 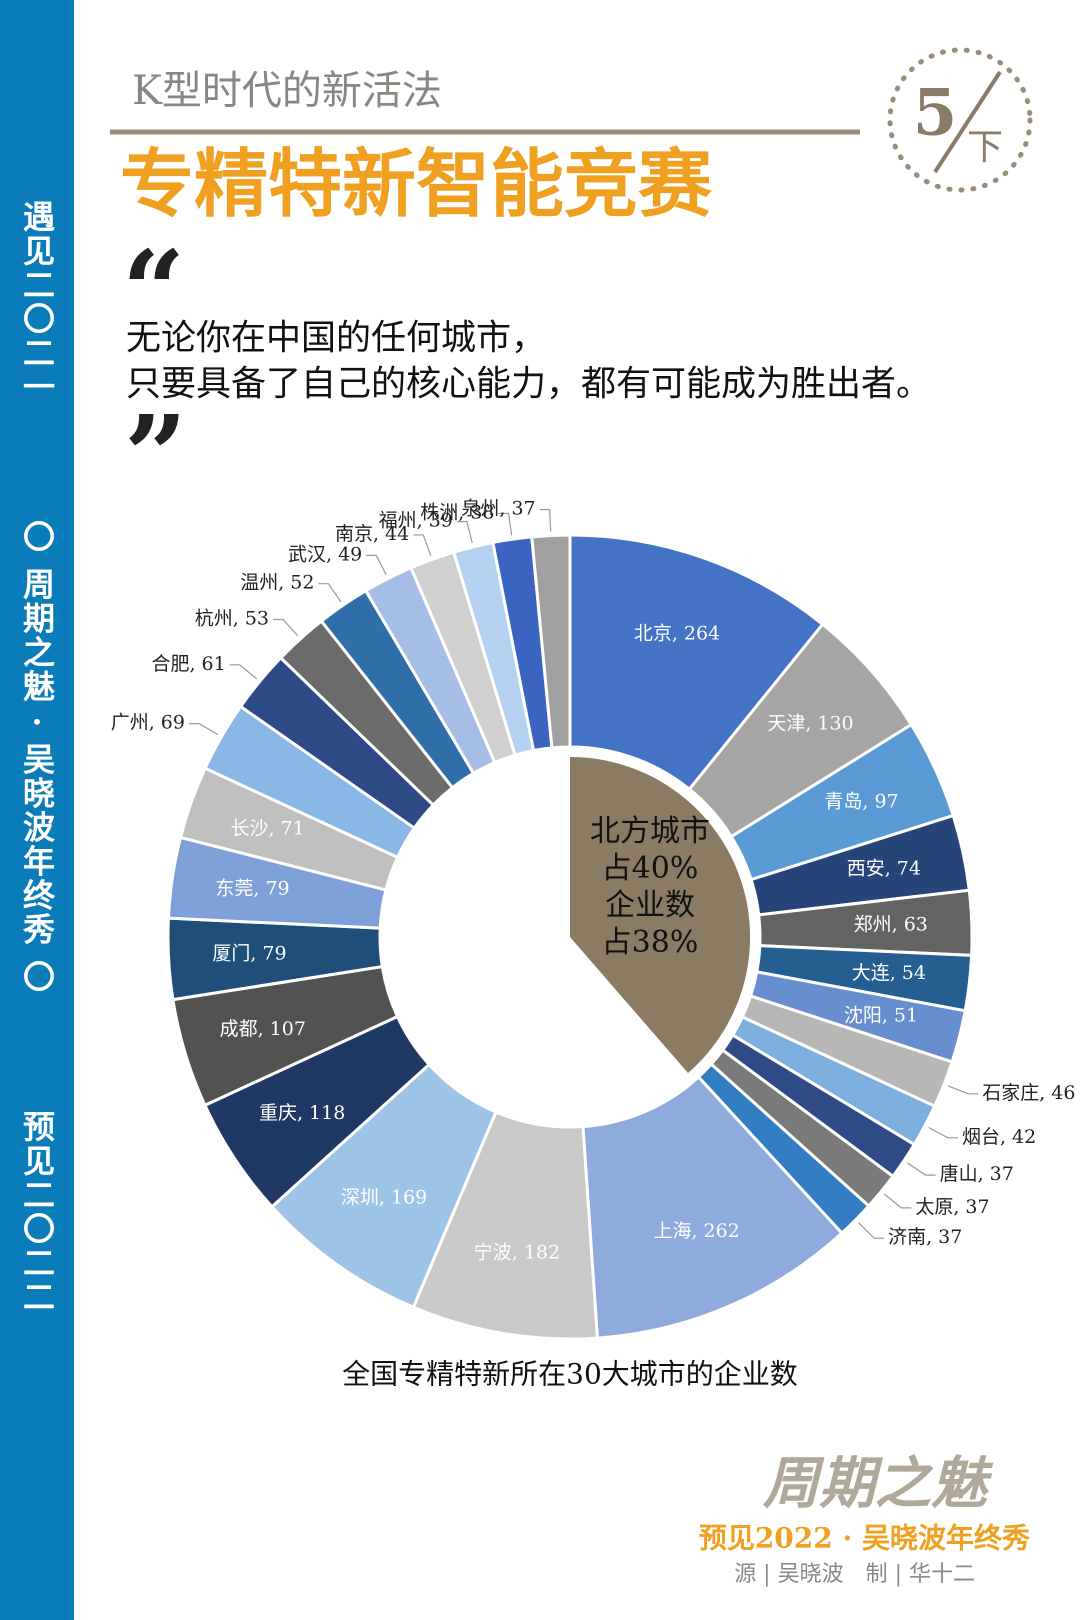 What do you see at coordinates (217, 618) in the screenshot?
I see `label-category: 杭州,` at bounding box center [217, 618].